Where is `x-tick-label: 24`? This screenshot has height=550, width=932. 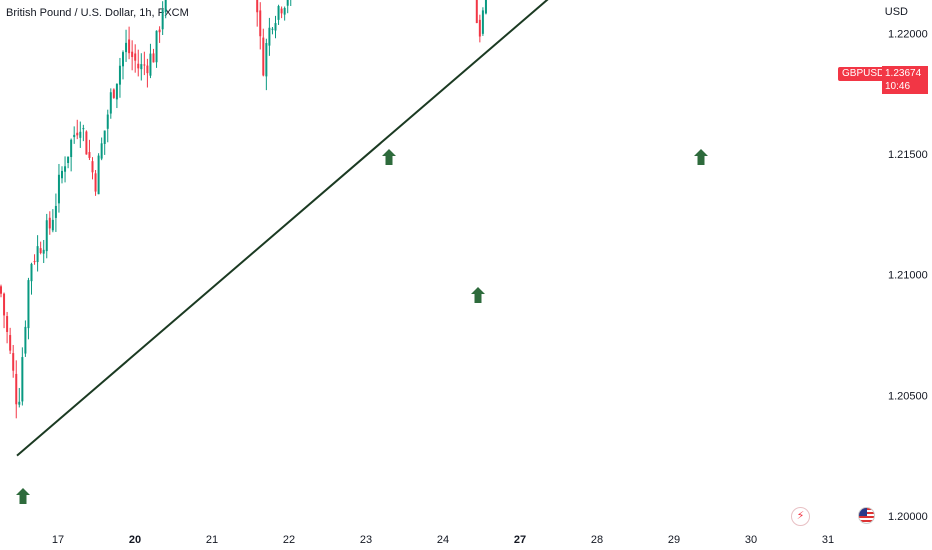
x-tick-label: 24 is located at coordinates (443, 540).